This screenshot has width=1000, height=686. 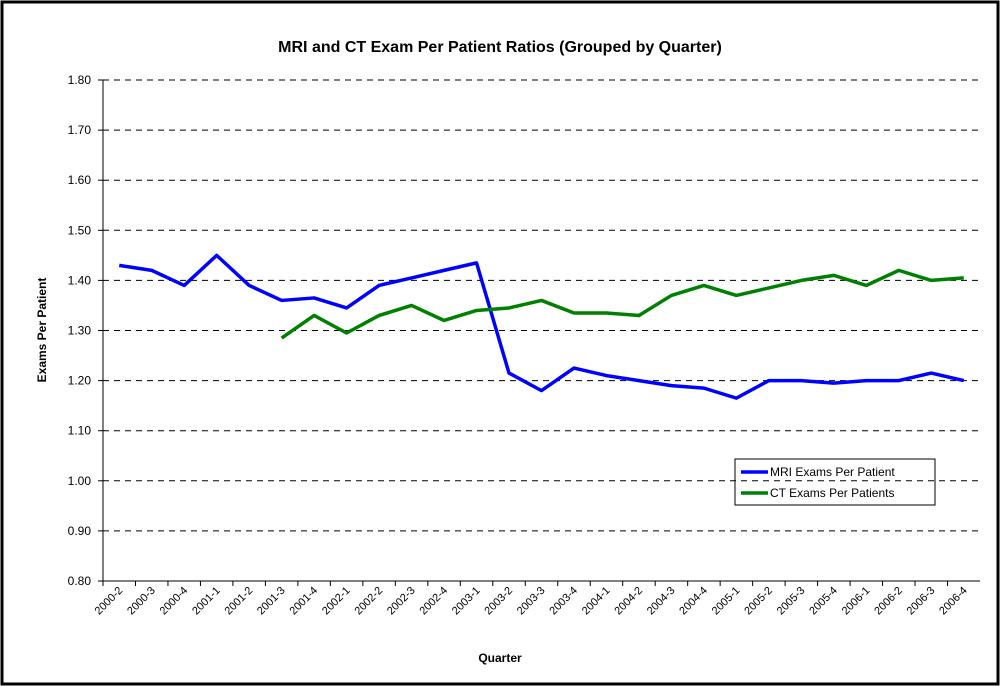 What do you see at coordinates (80, 180) in the screenshot?
I see `y-tick-label: 1.60` at bounding box center [80, 180].